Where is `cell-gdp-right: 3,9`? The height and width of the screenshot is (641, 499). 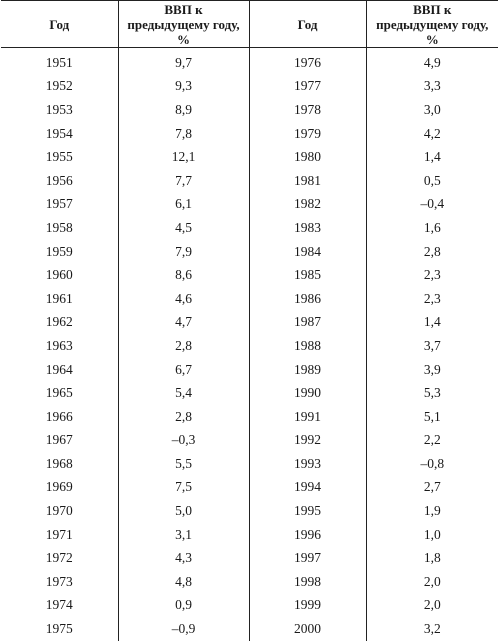 cell-gdp-right: 3,9 is located at coordinates (431, 369).